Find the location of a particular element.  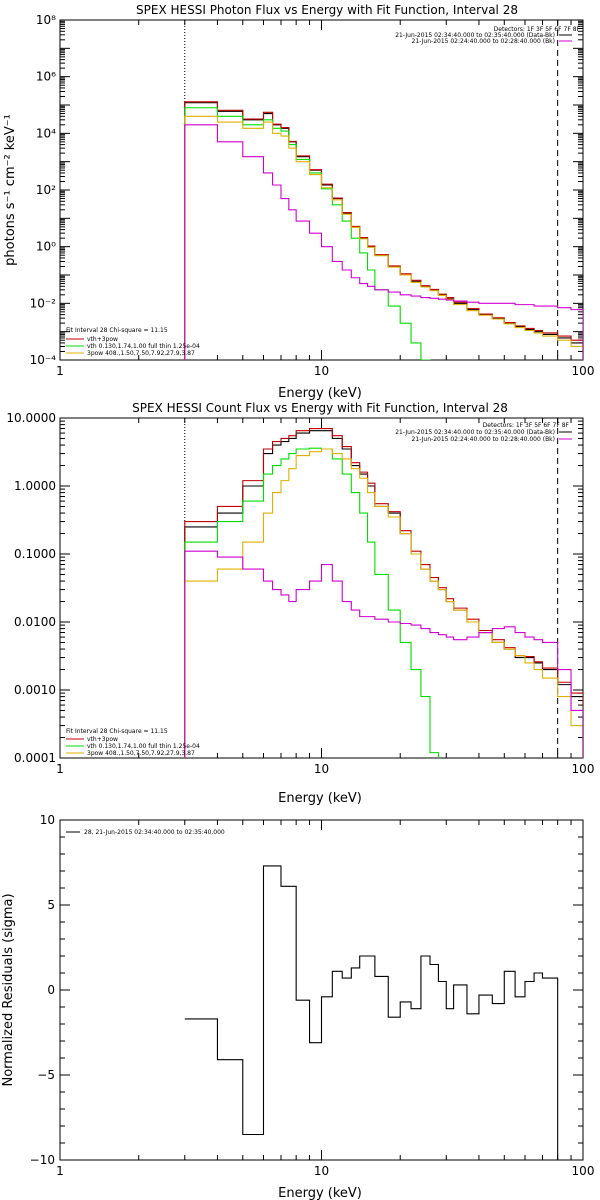

y-tick-label: 0.1000 is located at coordinates (35, 554).